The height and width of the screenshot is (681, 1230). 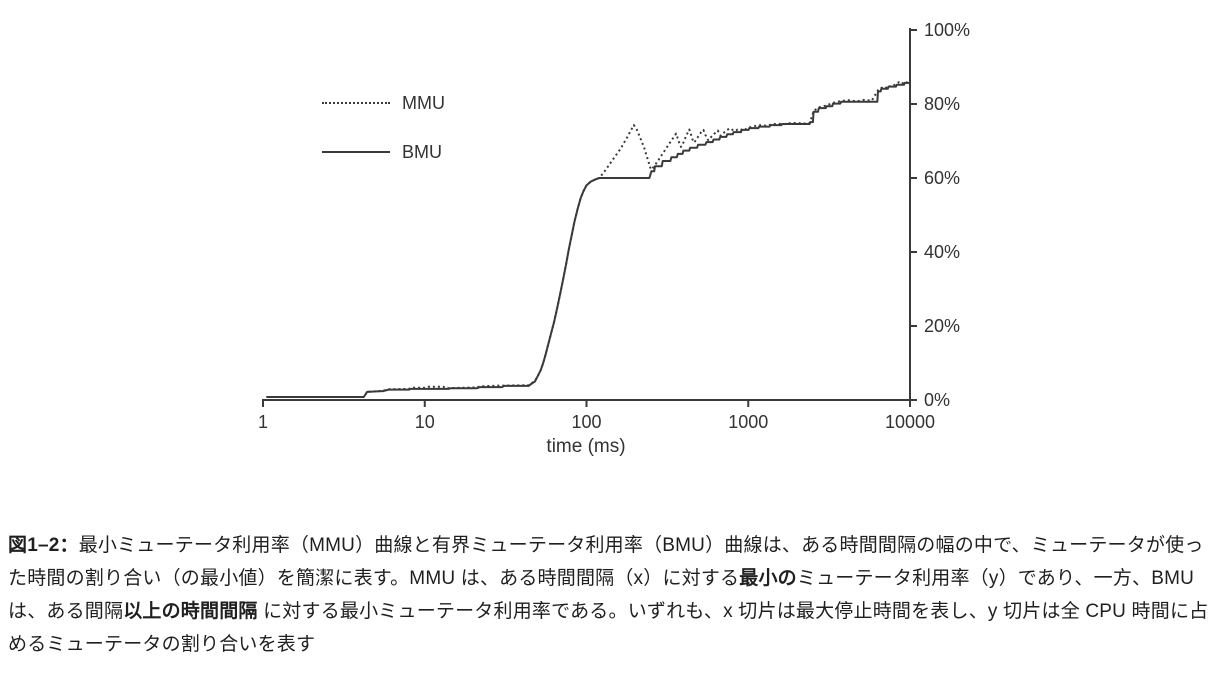 What do you see at coordinates (910, 422) in the screenshot?
I see `x-tick-label: 10000` at bounding box center [910, 422].